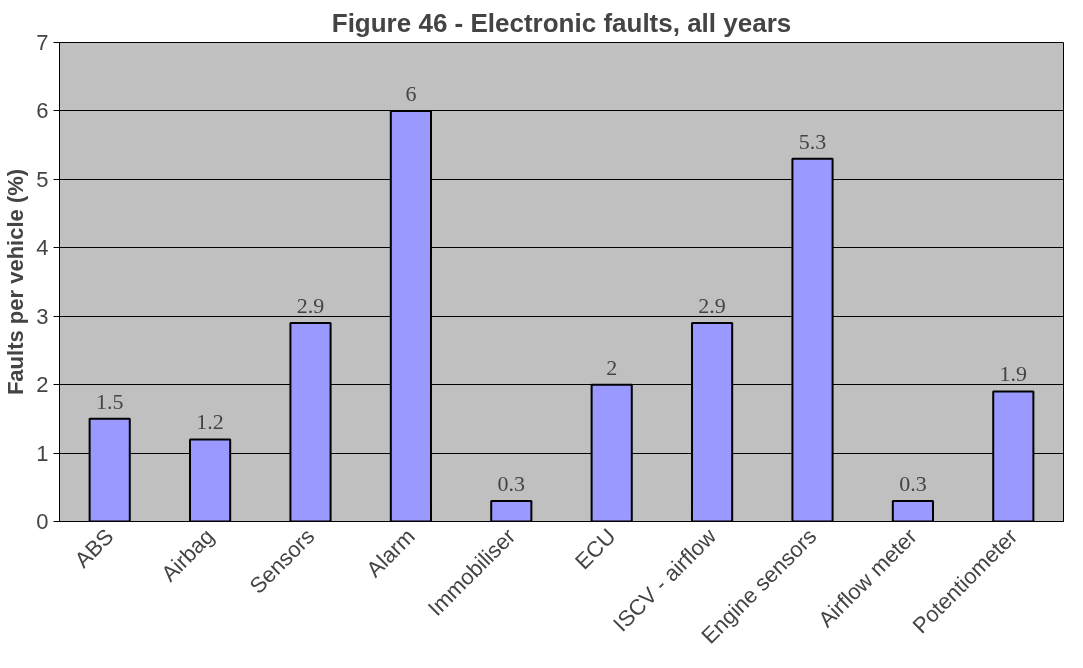  Describe the element at coordinates (42, 385) in the screenshot. I see `y-tick-label: 2` at that location.